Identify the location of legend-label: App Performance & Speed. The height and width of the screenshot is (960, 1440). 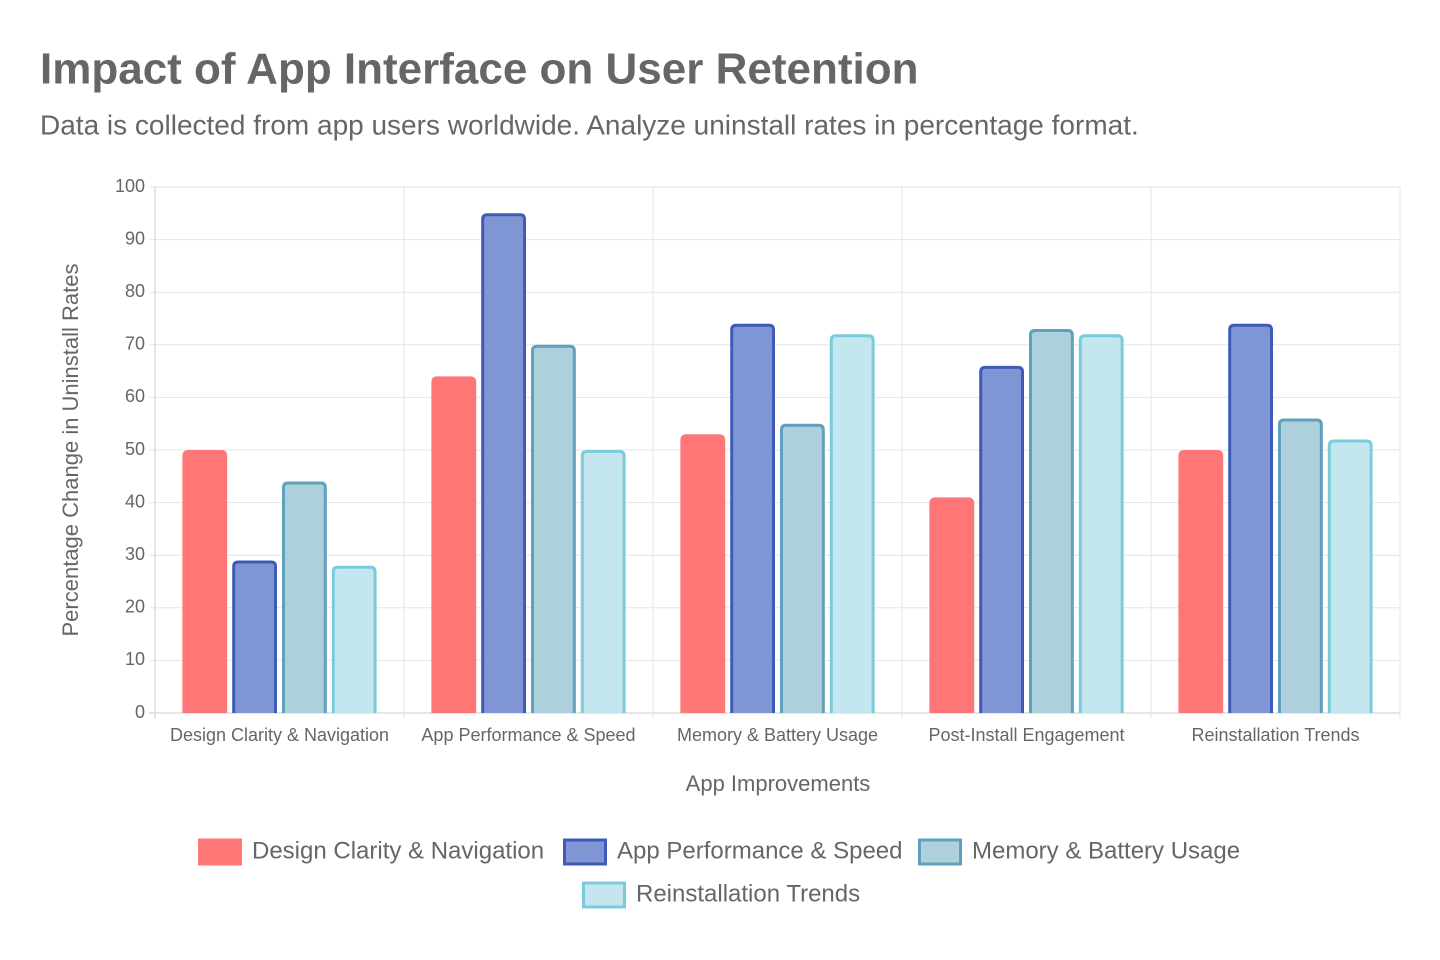
(760, 850).